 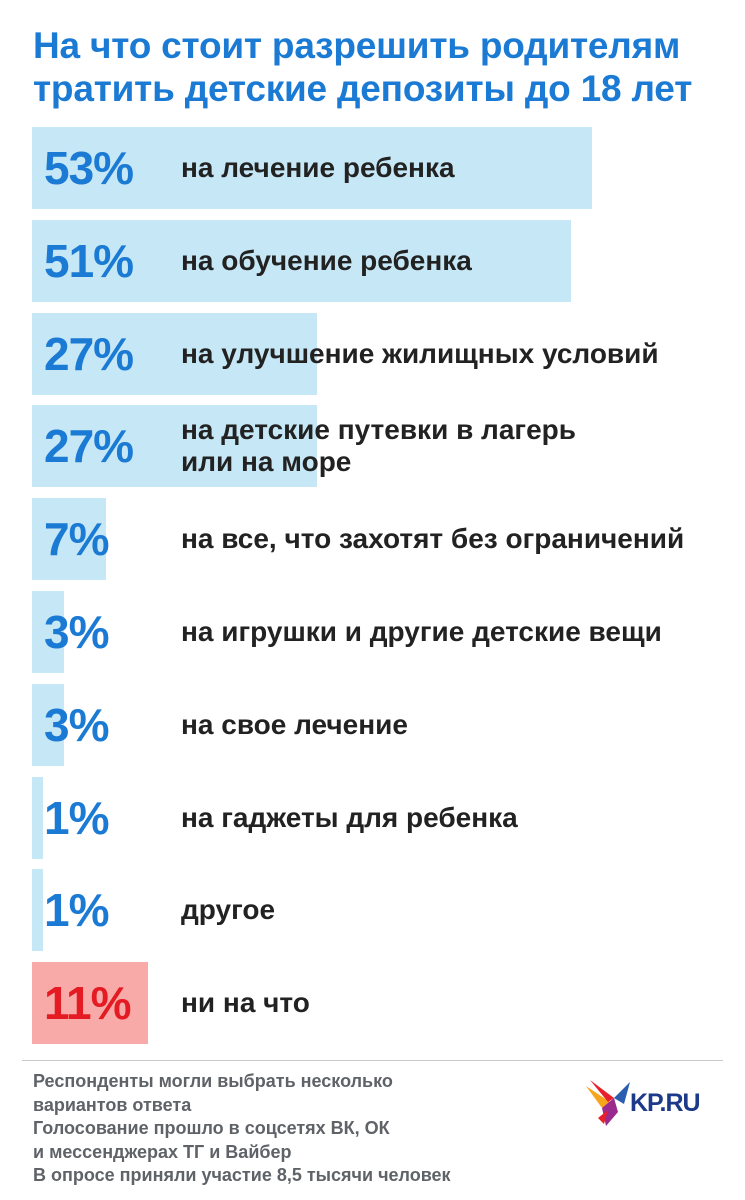 What do you see at coordinates (228, 909) in the screenshot?
I see `category-label: другое` at bounding box center [228, 909].